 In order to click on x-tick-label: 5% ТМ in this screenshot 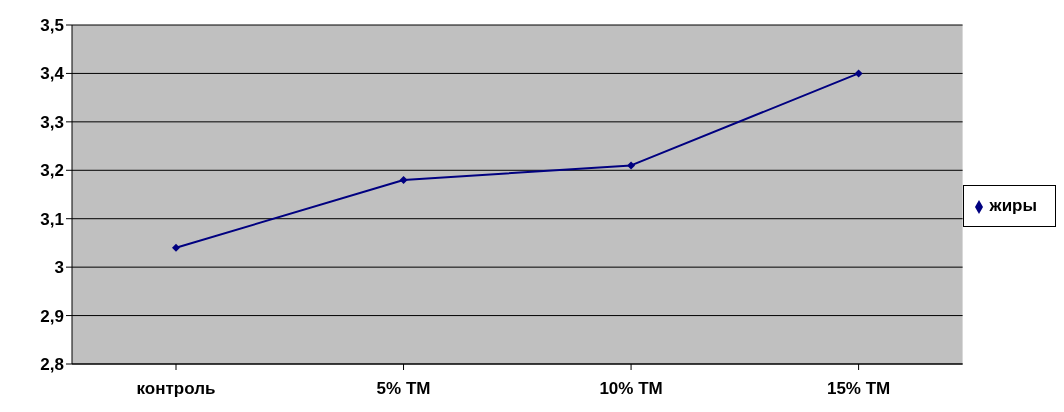, I will do `click(403, 389)`.